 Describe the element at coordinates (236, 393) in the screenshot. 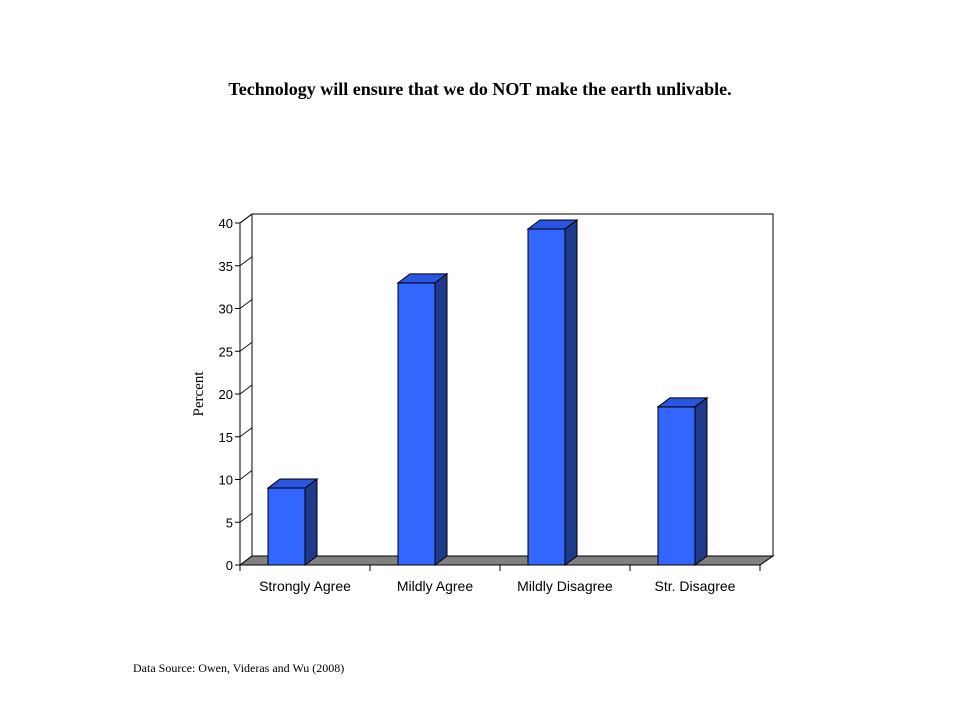

I see `y-axis: 0 5 10 15 20 25 30 35 40` at that location.